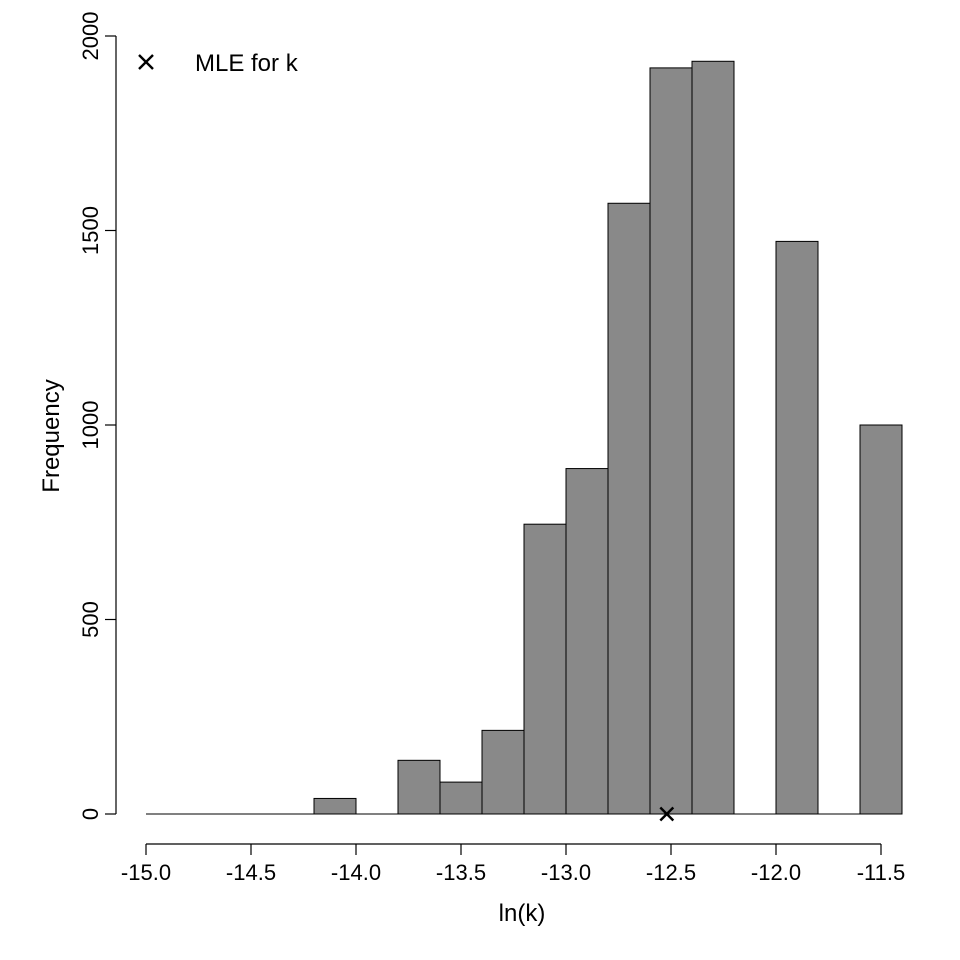  I want to click on legend-label: MLE for k, so click(247, 63).